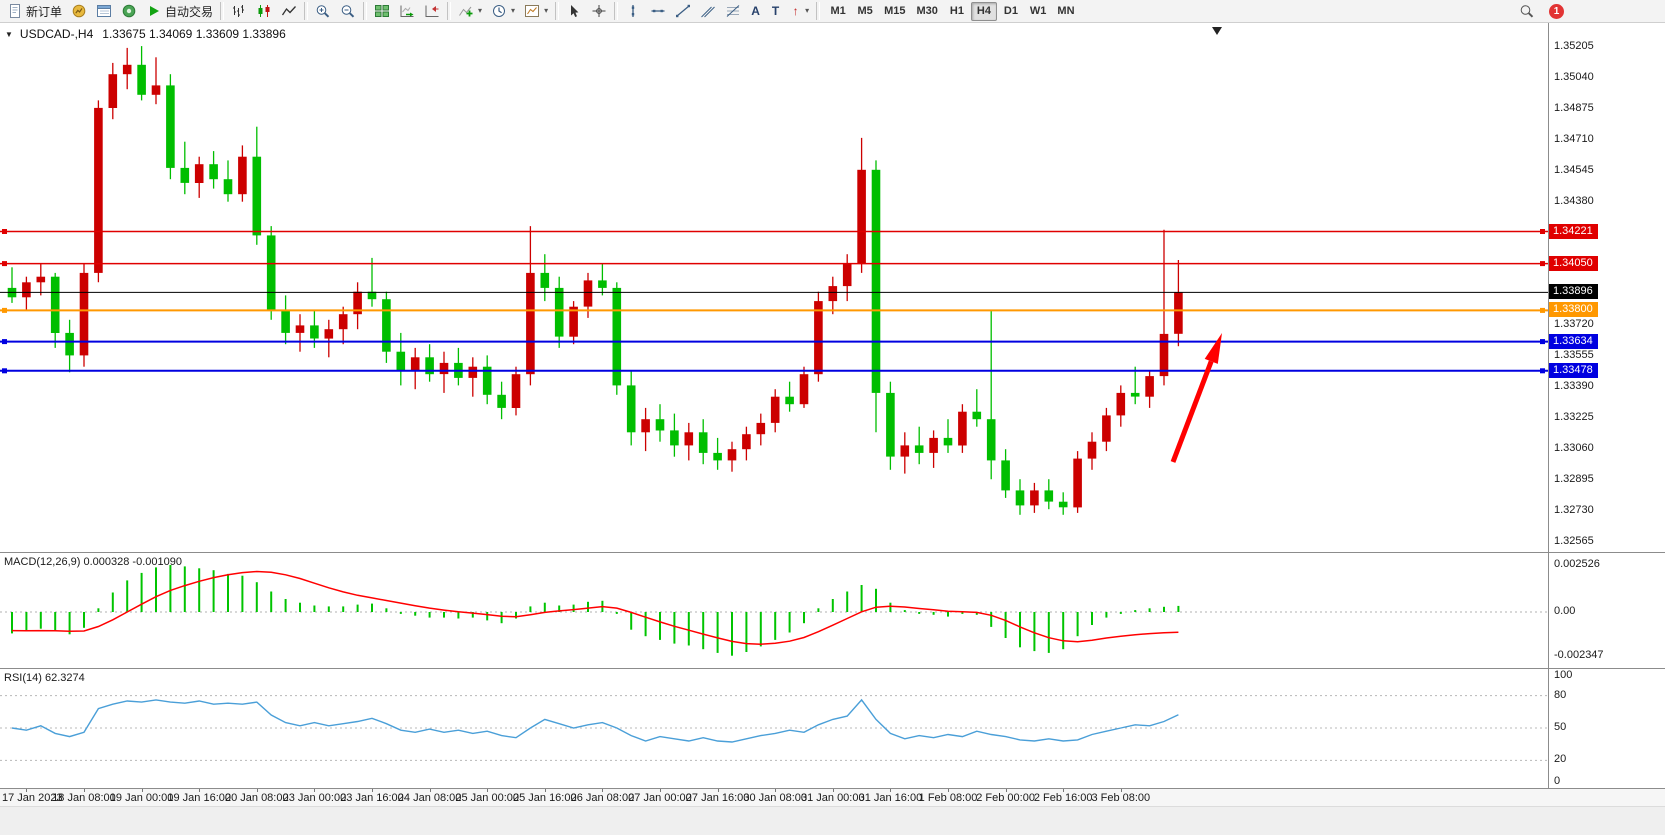  What do you see at coordinates (799, 11) in the screenshot?
I see `arrows-button: ↑ ▾` at bounding box center [799, 11].